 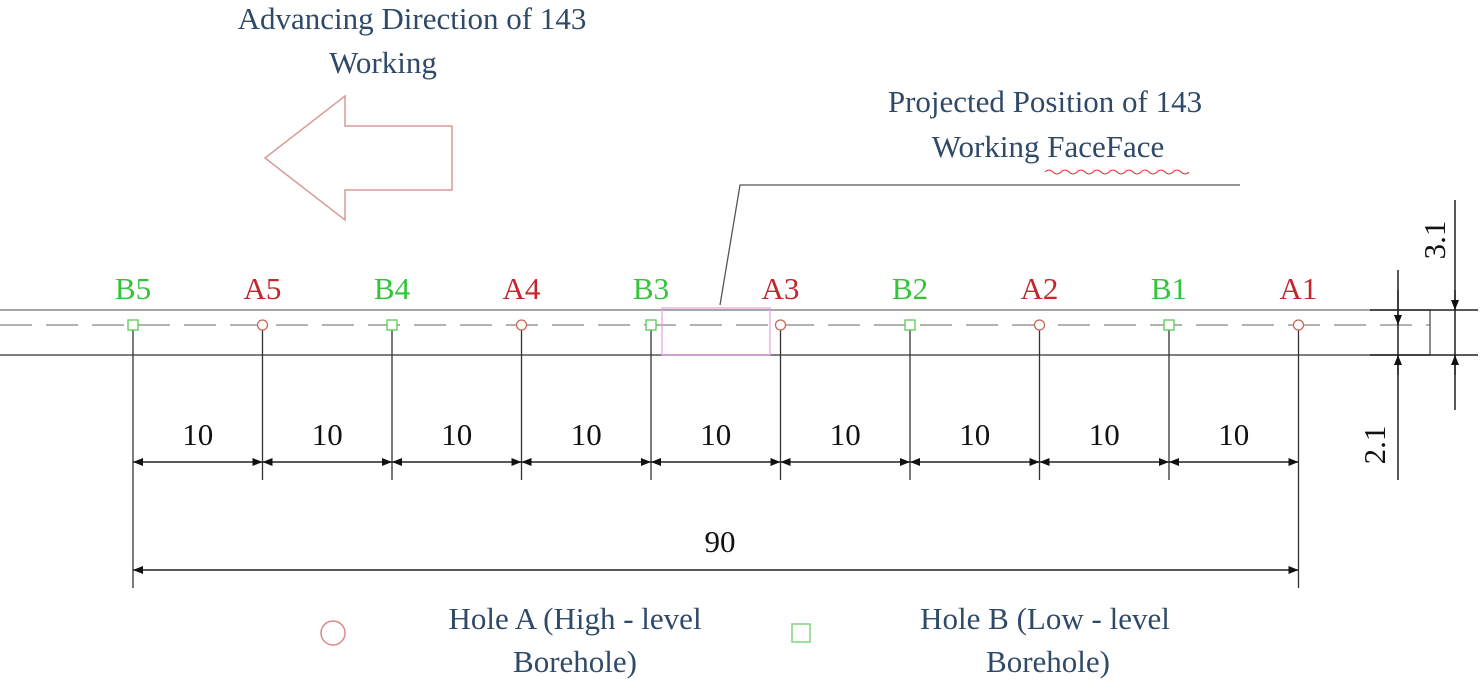 What do you see at coordinates (1045, 101) in the screenshot?
I see `annotation-line: Projected Position of 143` at bounding box center [1045, 101].